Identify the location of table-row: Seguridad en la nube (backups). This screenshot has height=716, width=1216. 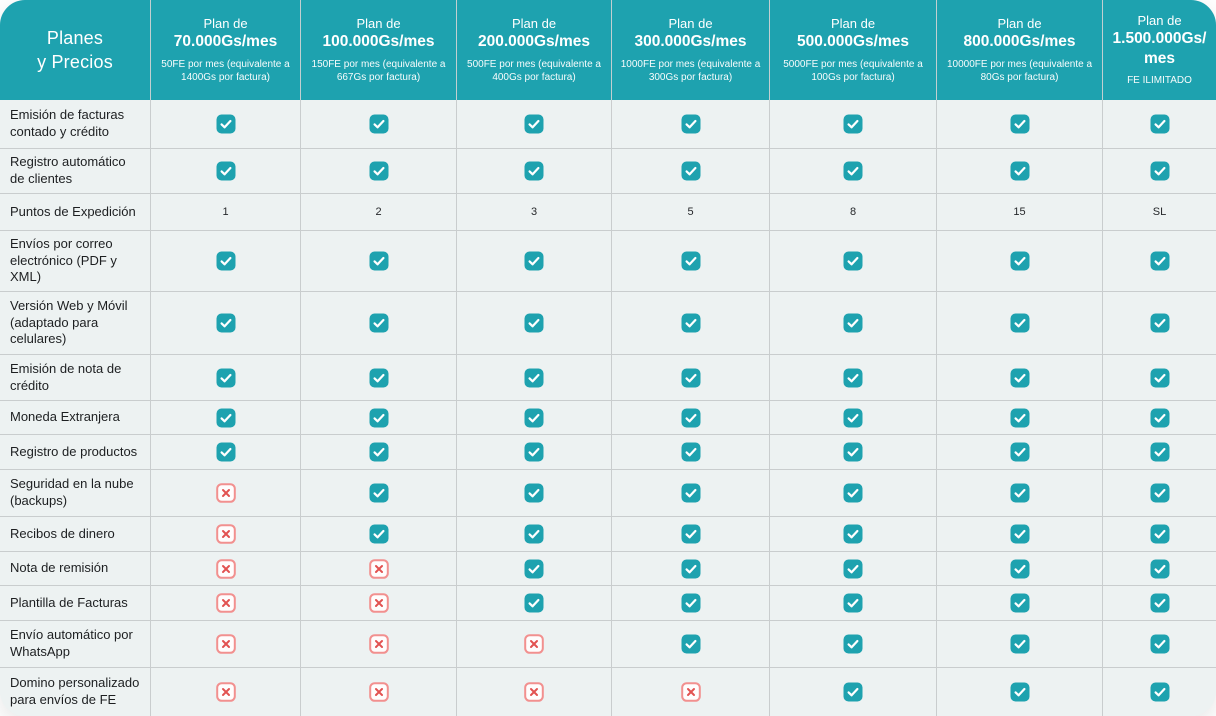
(608, 492).